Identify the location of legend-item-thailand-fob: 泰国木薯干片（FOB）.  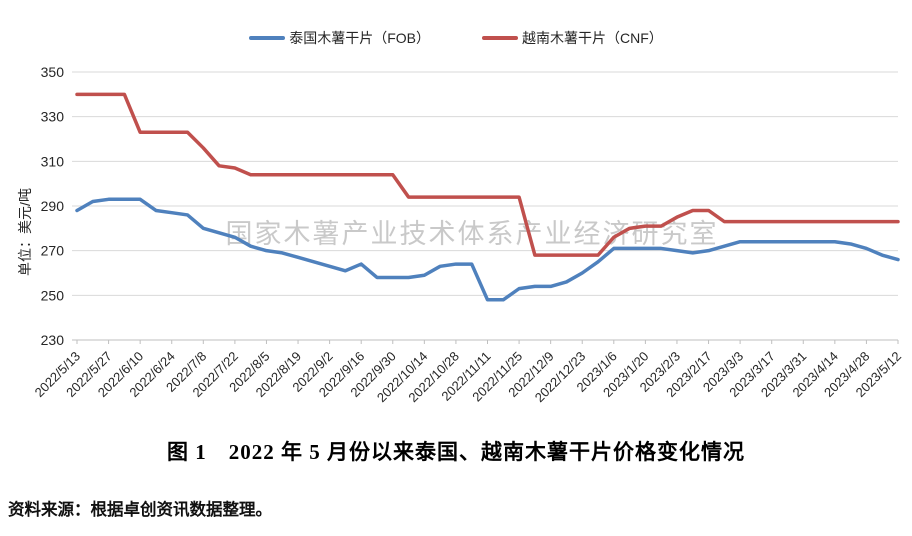
(339, 38).